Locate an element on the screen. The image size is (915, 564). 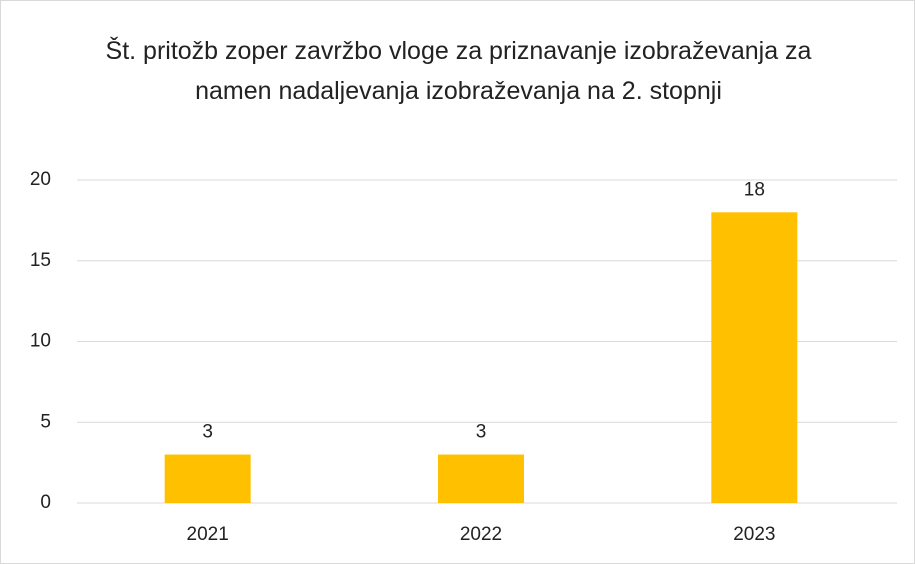
y-tick-label: 5 is located at coordinates (45, 421).